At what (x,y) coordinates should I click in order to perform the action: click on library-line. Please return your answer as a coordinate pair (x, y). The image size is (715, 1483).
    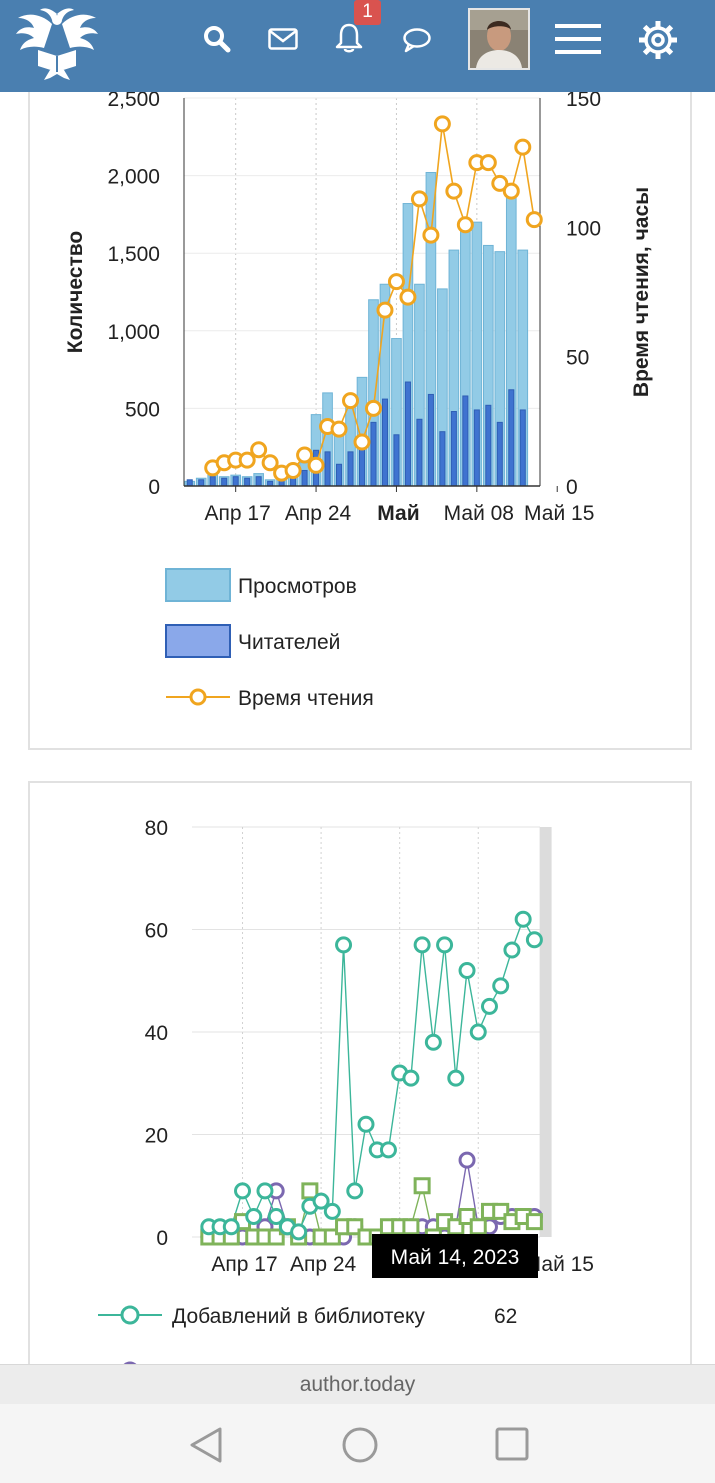
    Looking at the image, I should click on (372, 1075).